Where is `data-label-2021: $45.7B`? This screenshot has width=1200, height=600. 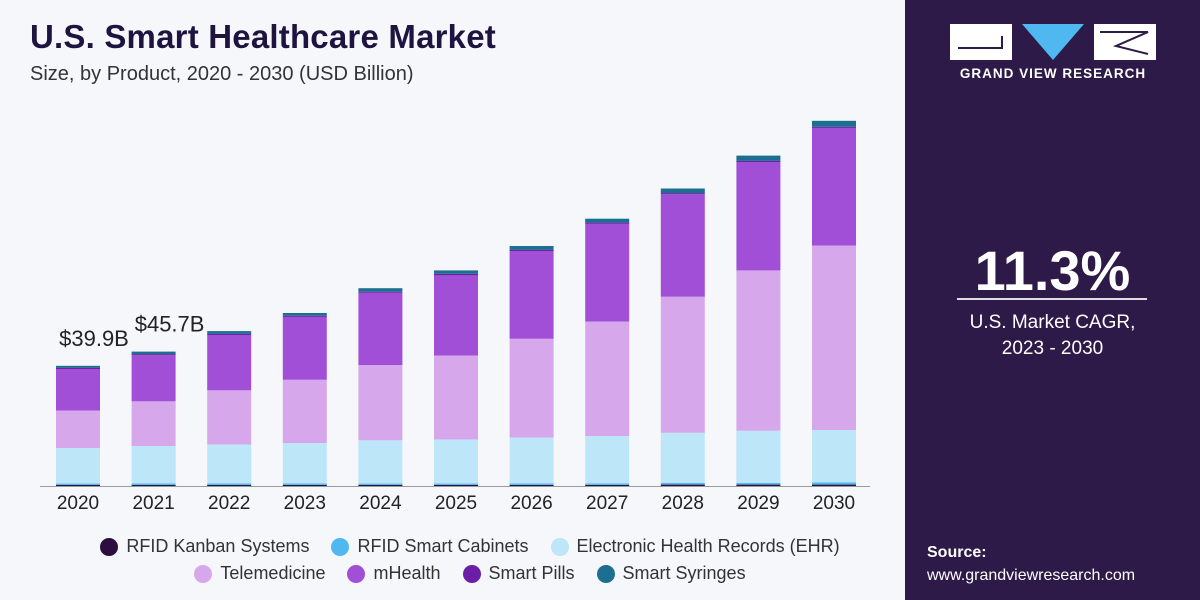
data-label-2021: $45.7B is located at coordinates (170, 324).